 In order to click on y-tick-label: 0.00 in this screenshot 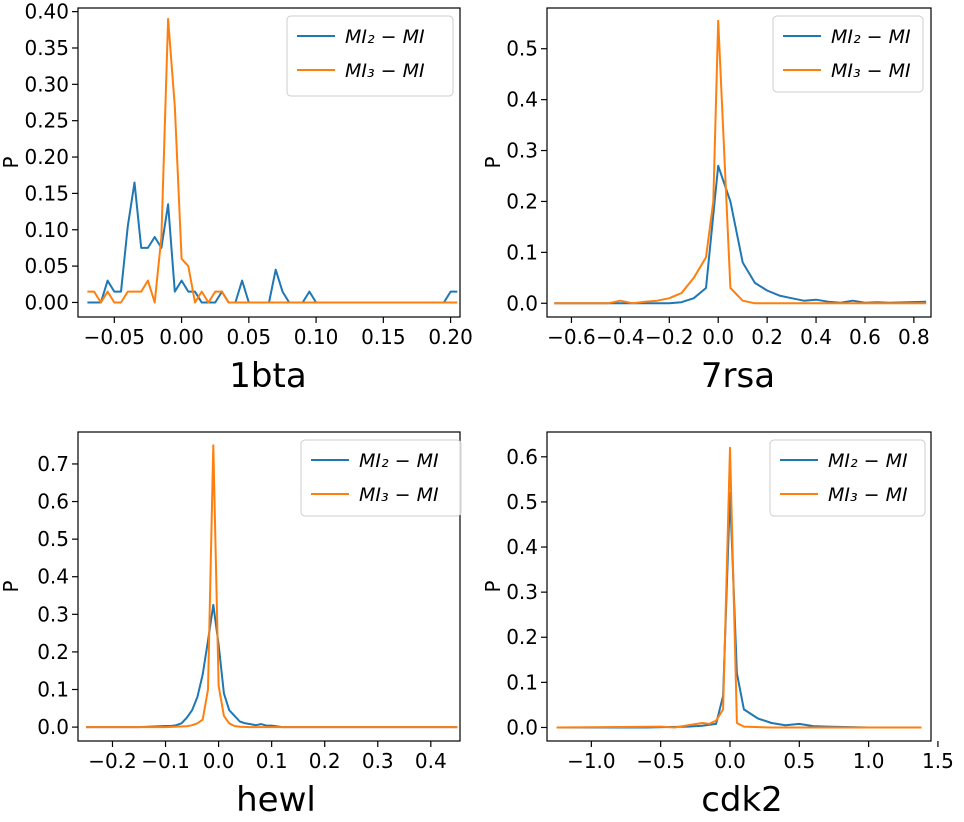, I will do `click(46, 302)`.